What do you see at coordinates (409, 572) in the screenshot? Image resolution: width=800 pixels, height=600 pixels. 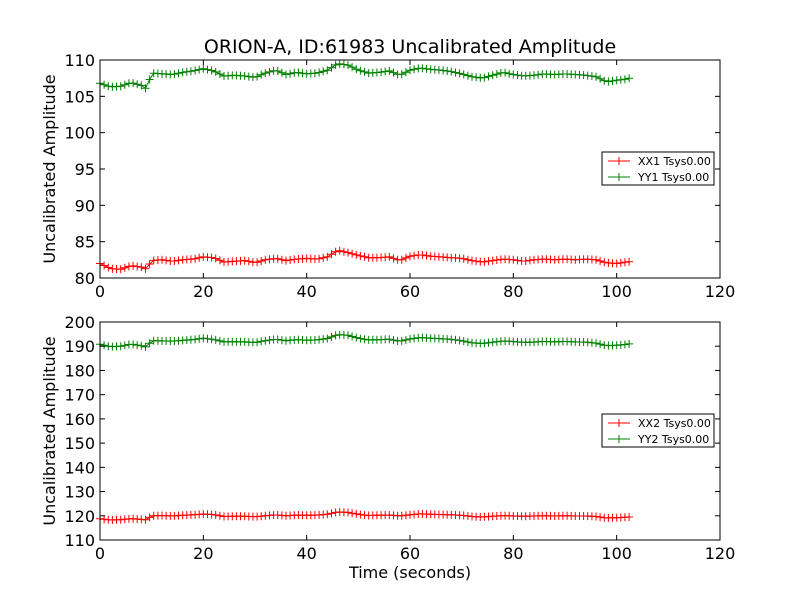 I see `x-axis-label: Time (seconds)` at bounding box center [409, 572].